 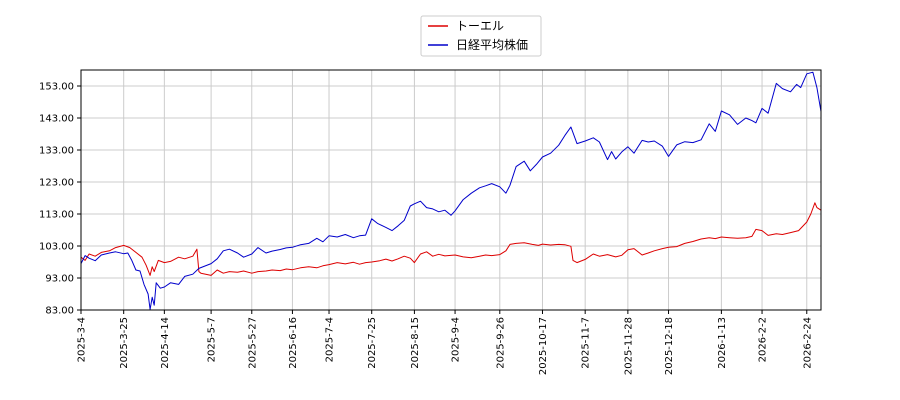 I want to click on y-tick-label: 133.00, so click(x=56, y=151).